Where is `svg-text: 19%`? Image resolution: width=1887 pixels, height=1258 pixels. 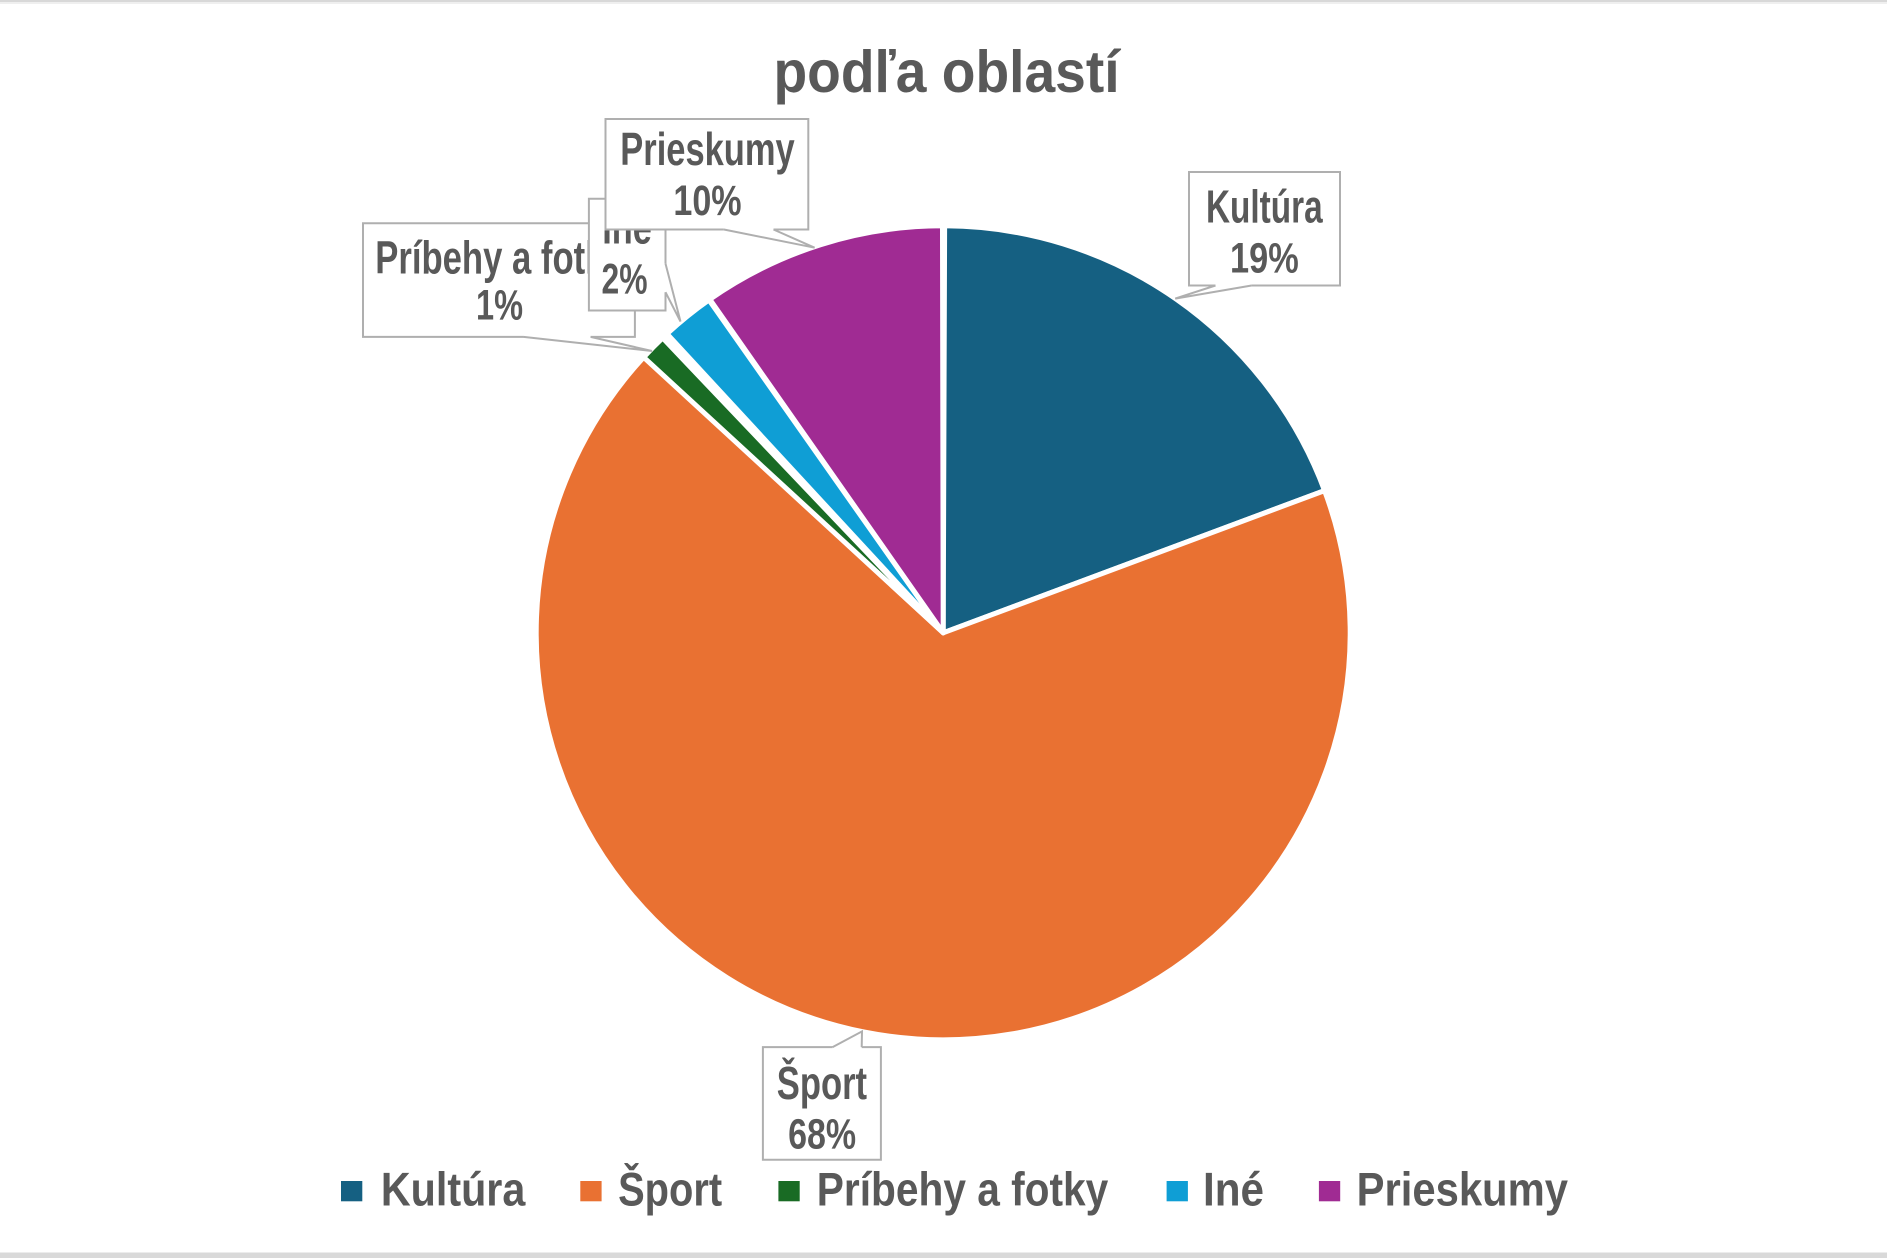
svg-text: 19% is located at coordinates (1264, 258).